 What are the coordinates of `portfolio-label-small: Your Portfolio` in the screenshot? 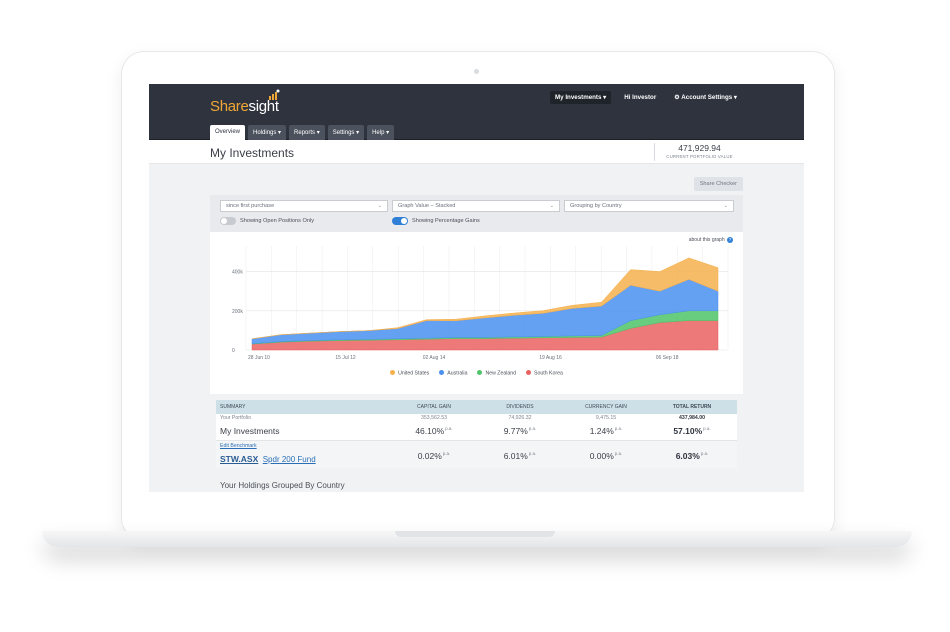 It's located at (235, 418).